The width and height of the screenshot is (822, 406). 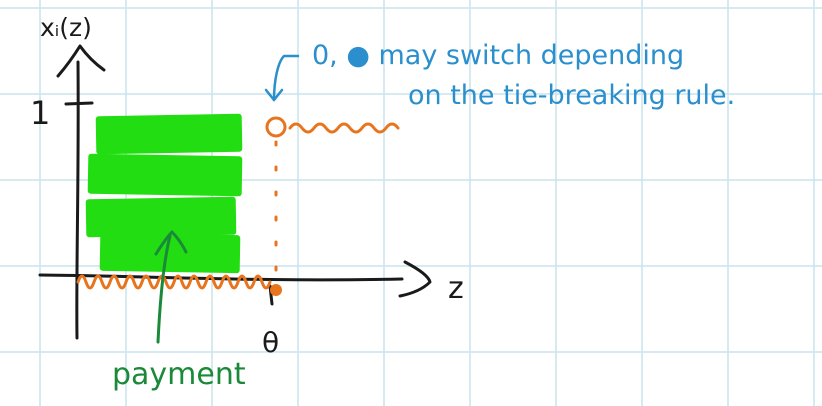 I want to click on allocation-zero-segment, so click(x=174, y=282).